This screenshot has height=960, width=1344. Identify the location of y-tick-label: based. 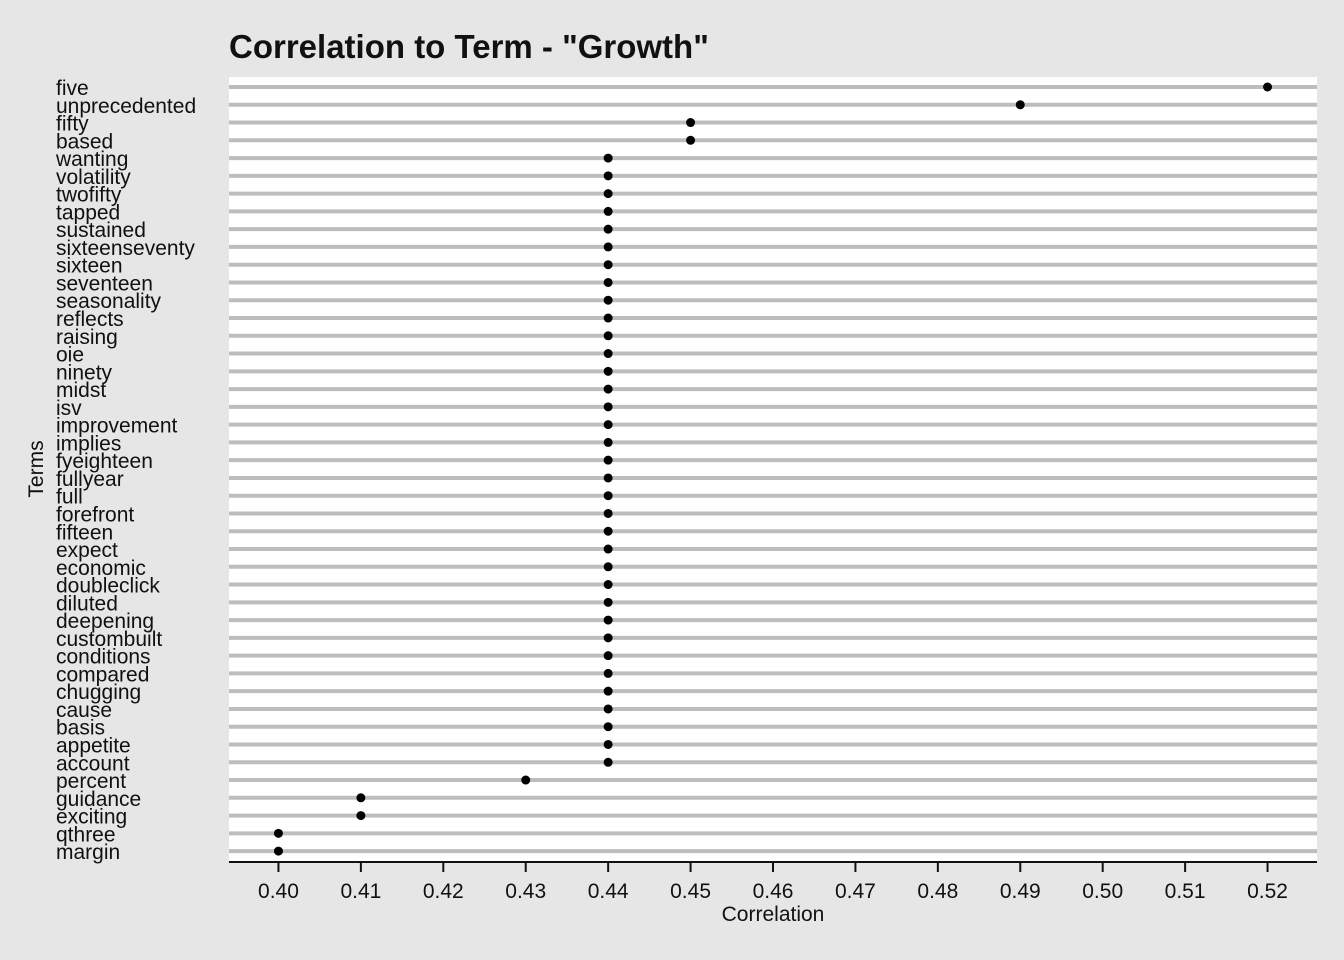
(84, 141).